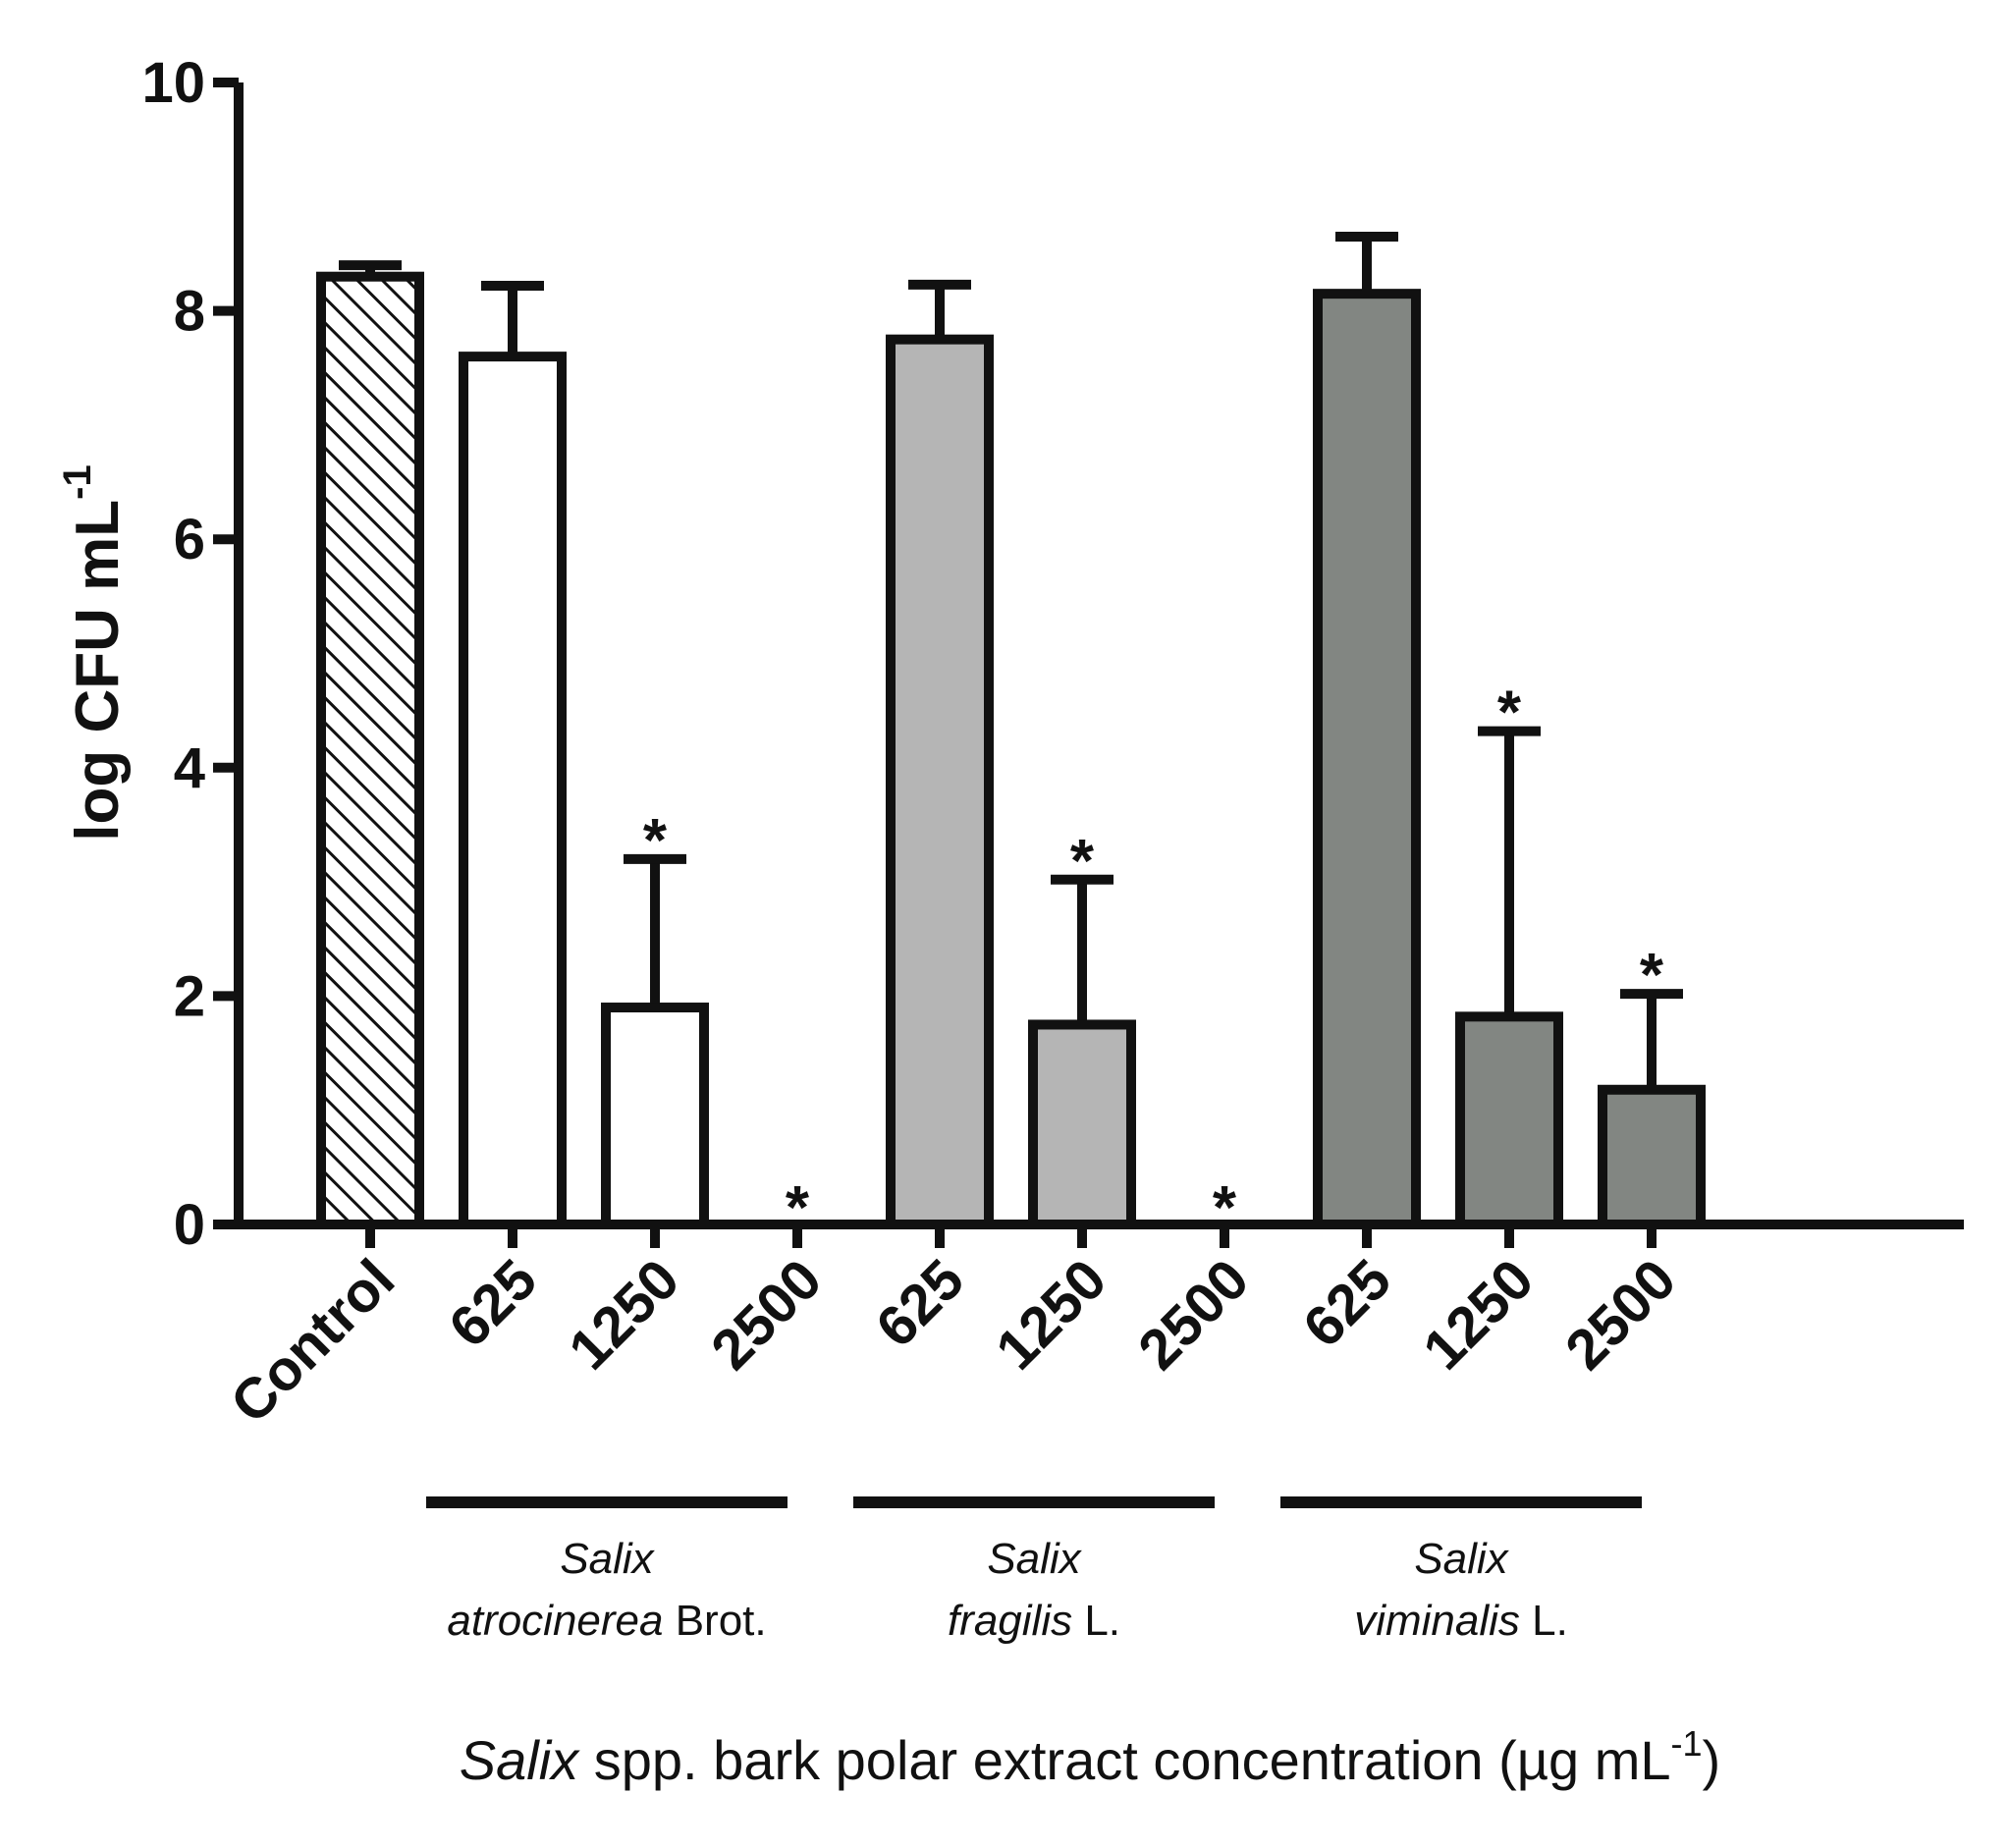  What do you see at coordinates (189, 996) in the screenshot?
I see `y-tick-label: 2` at bounding box center [189, 996].